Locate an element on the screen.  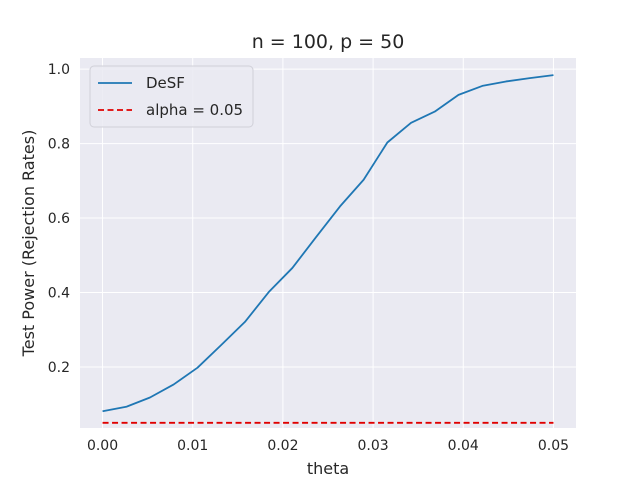
y-tick-label: 0.4 is located at coordinates (59, 294).